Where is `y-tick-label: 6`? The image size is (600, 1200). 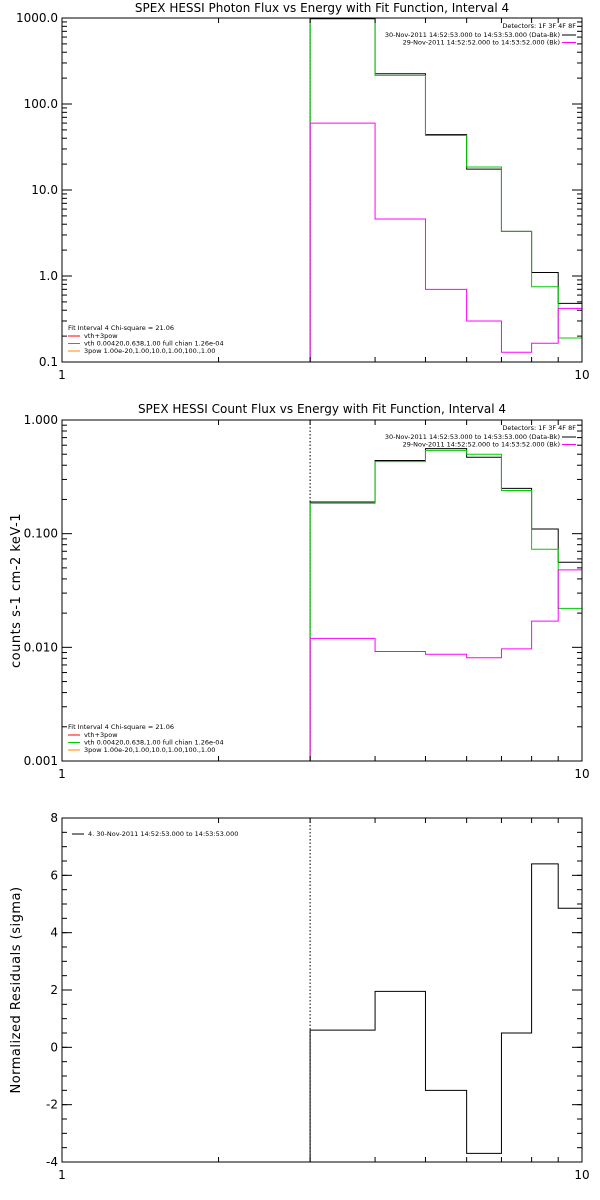 y-tick-label: 6 is located at coordinates (54, 875).